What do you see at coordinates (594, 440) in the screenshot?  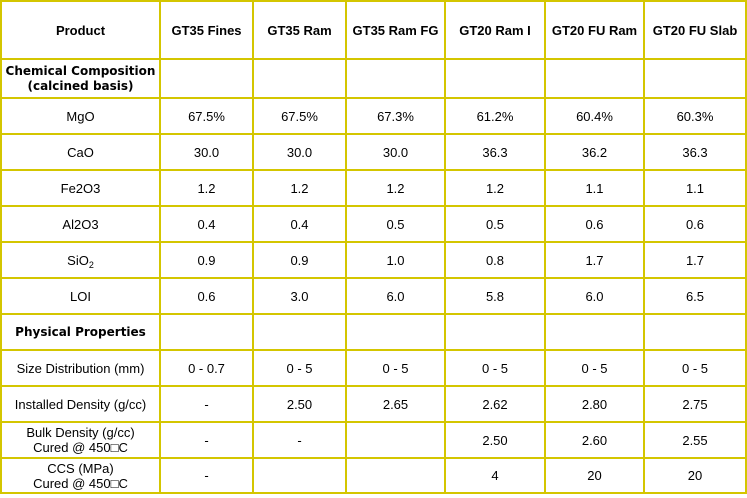 I see `table-cell: 2.60` at bounding box center [594, 440].